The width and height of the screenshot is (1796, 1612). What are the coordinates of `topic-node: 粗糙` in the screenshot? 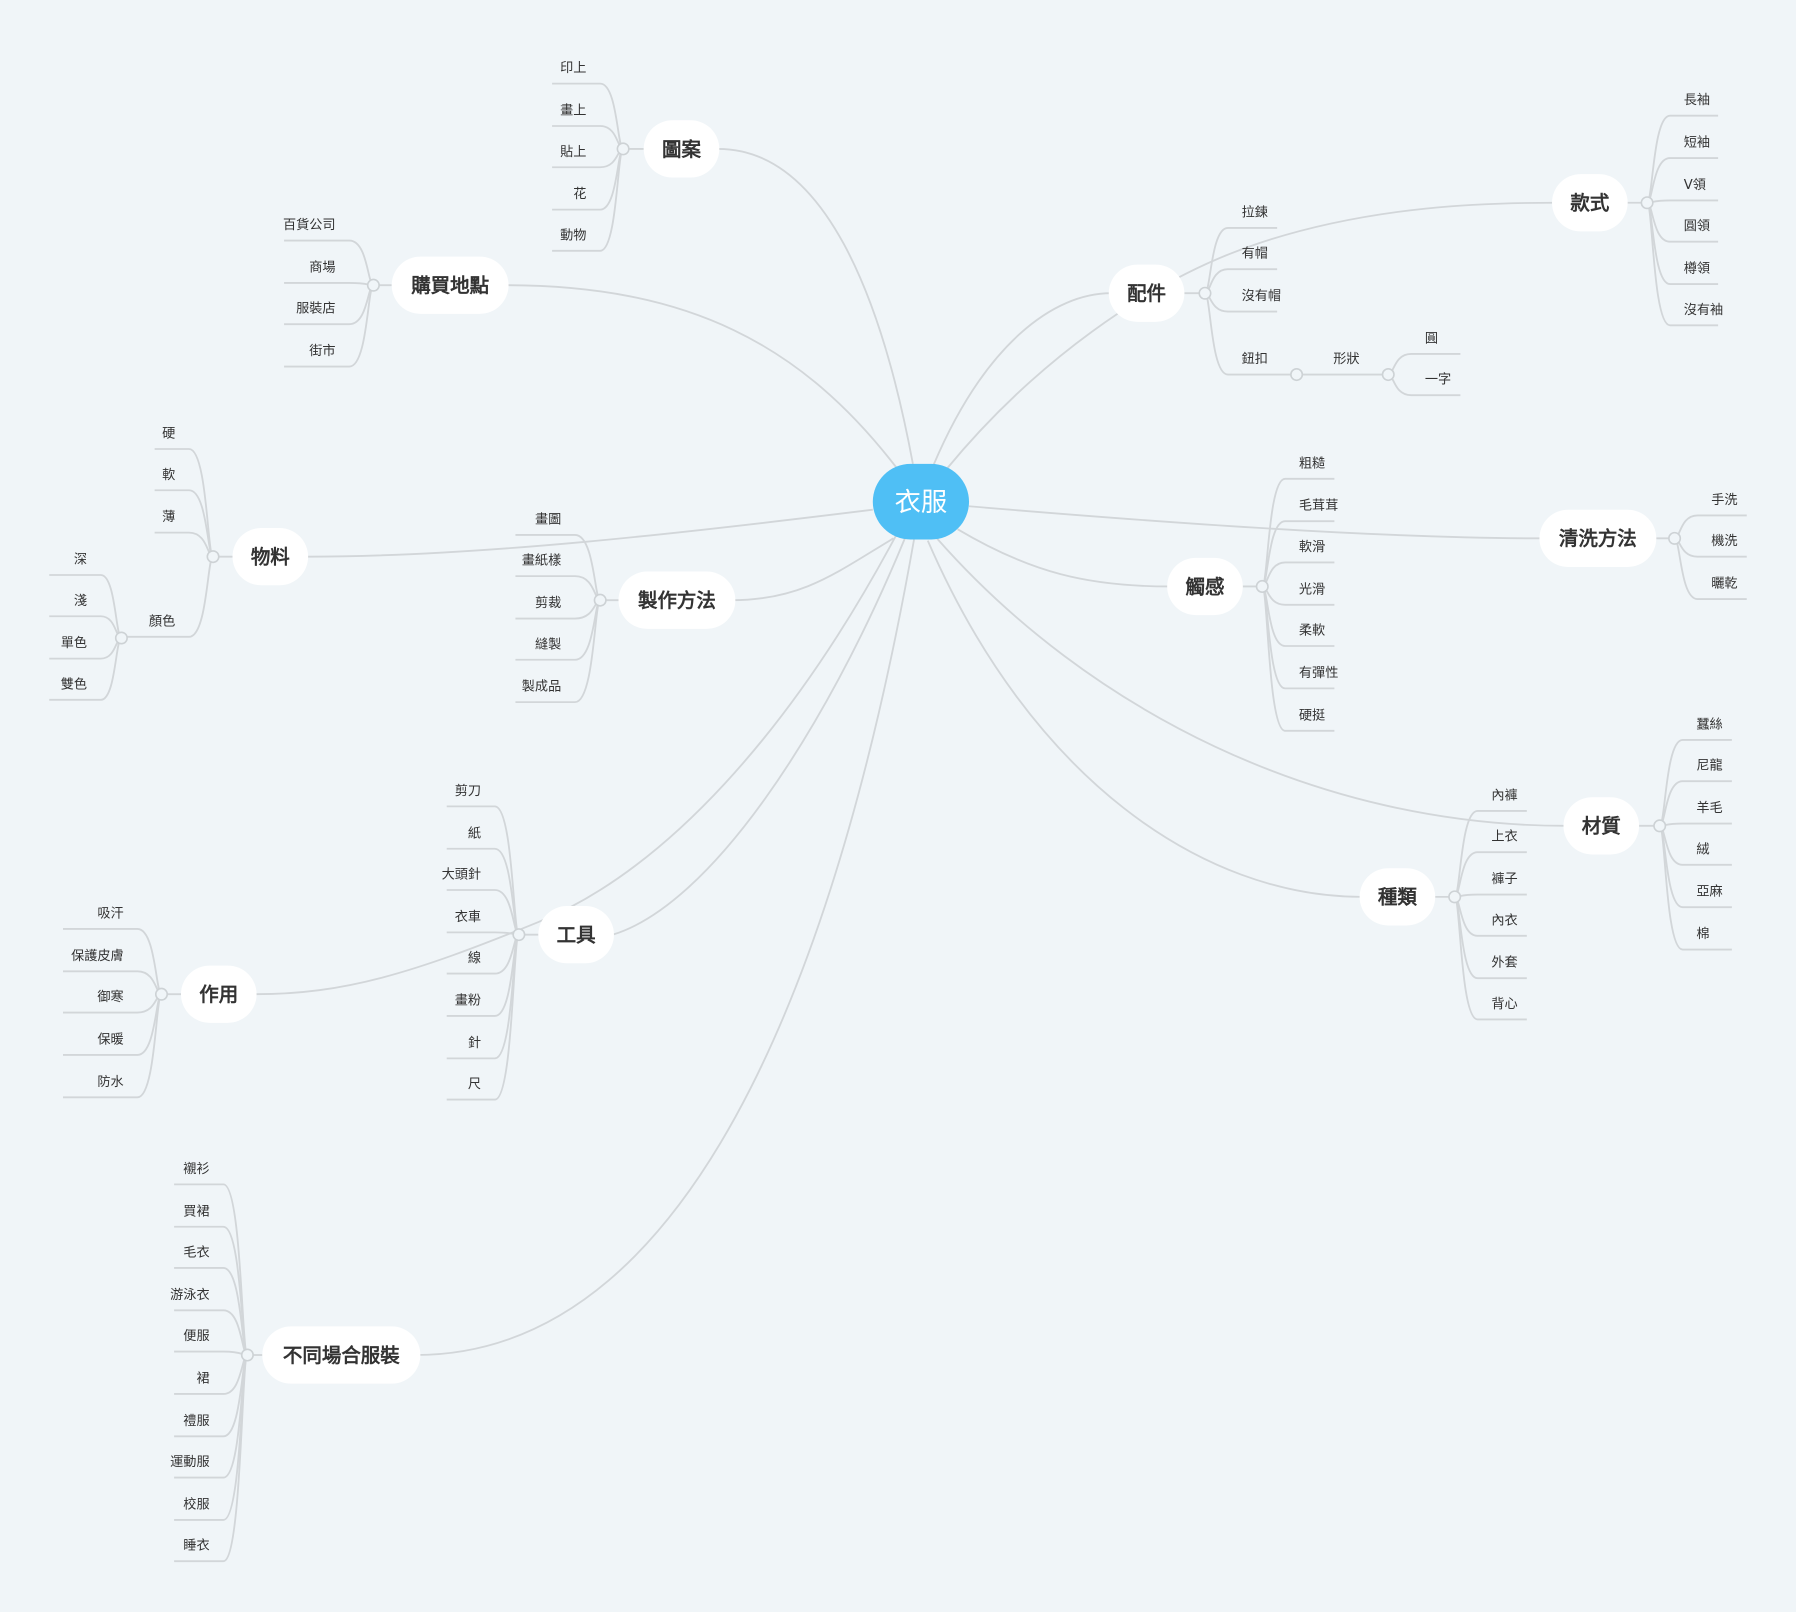 It's located at (1312, 463).